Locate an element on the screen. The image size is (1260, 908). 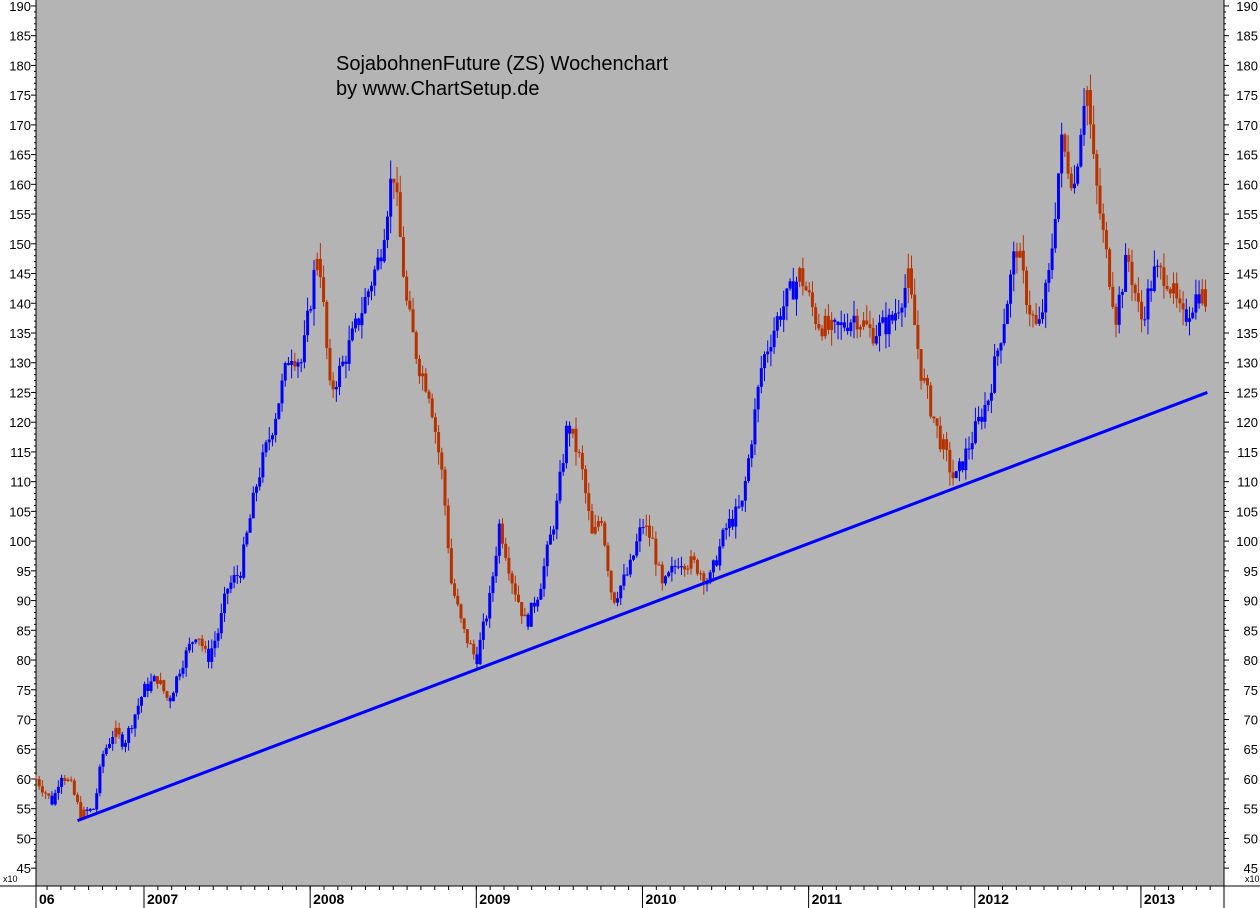
y-tick-label-left: 190 is located at coordinates (20, 7).